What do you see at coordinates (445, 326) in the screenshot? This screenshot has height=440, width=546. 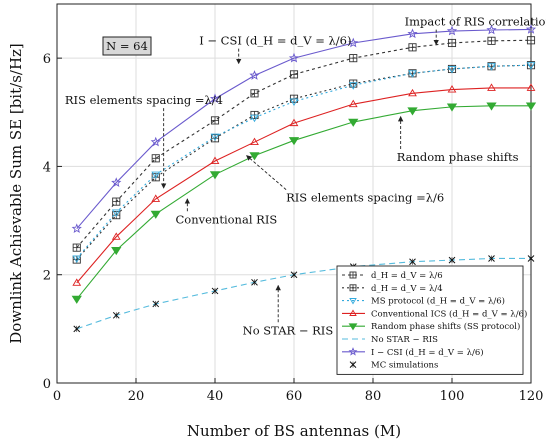 I see `legend-label: Random phase shifts (SS protocol)` at bounding box center [445, 326].